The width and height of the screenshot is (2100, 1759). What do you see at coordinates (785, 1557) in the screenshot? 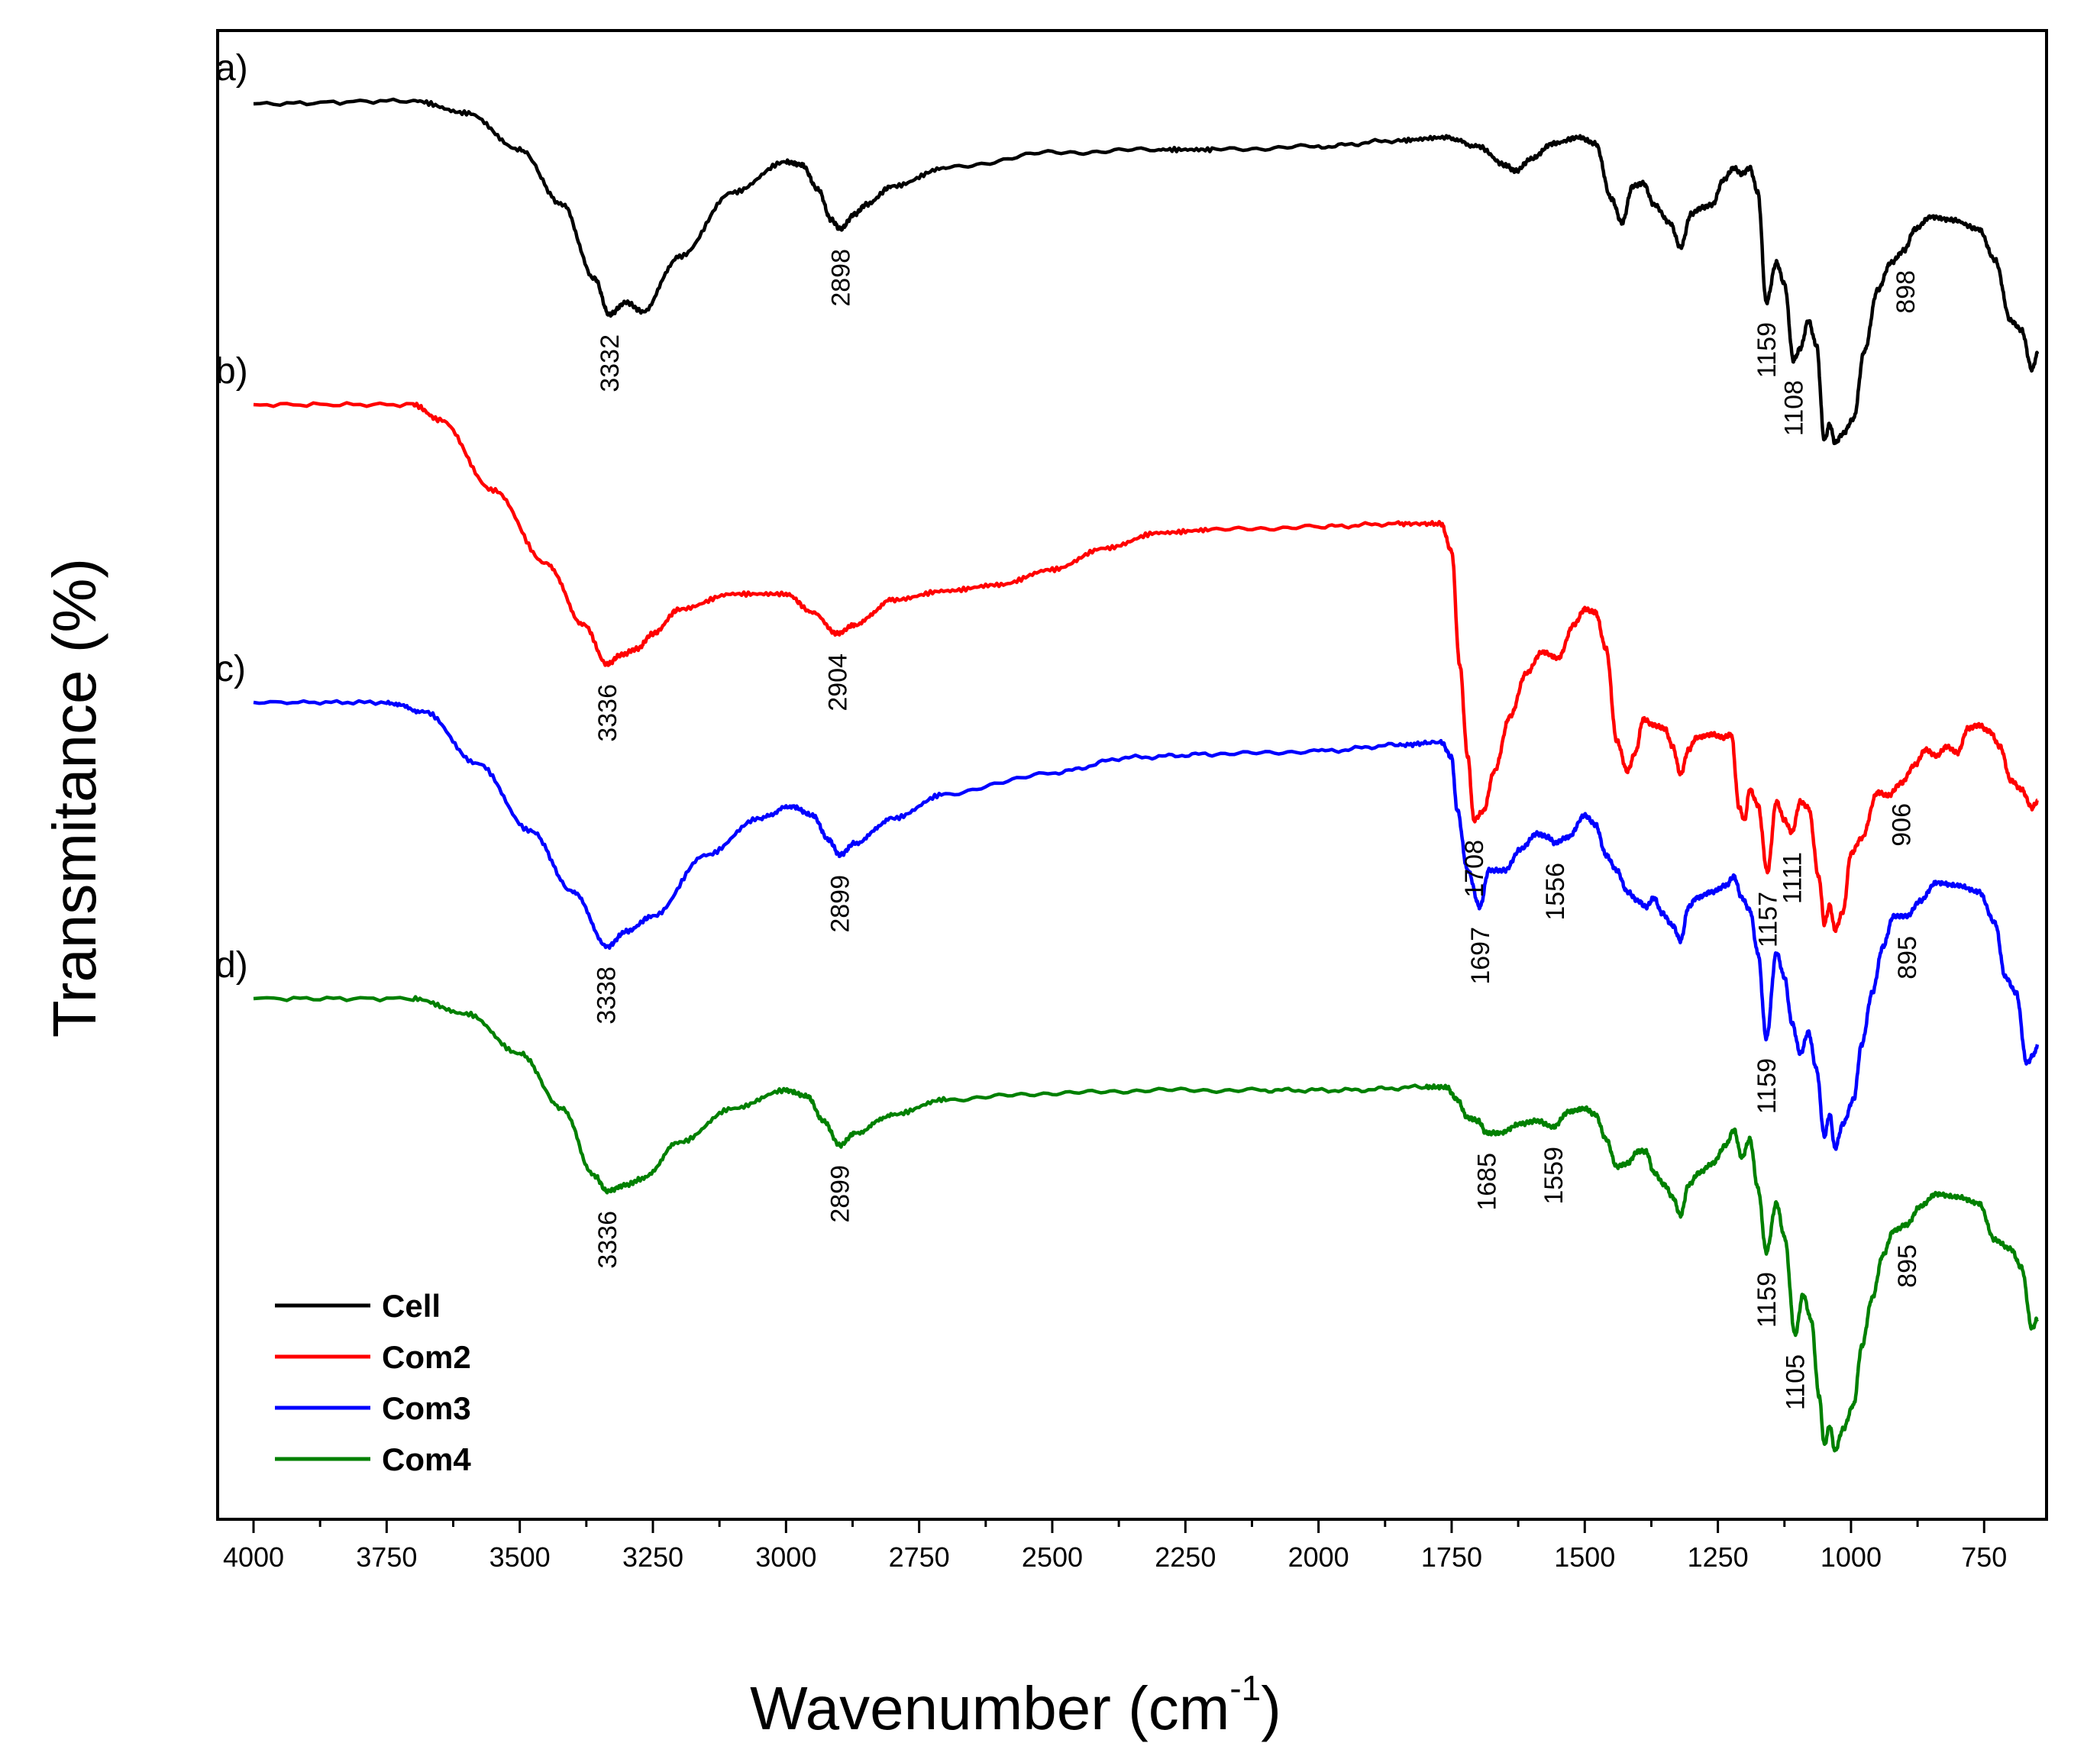
I see `x-tick-label: 3000` at bounding box center [785, 1557].